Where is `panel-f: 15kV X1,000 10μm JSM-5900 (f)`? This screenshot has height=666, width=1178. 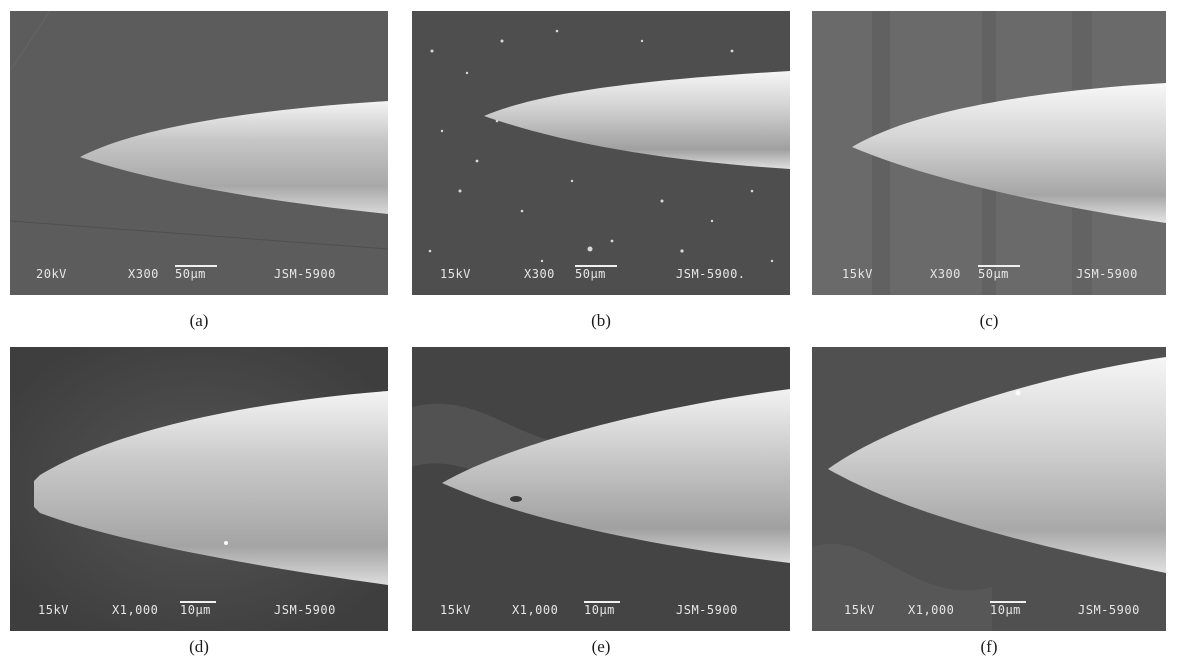
panel-f: 15kV X1,000 10μm JSM-5900 (f) is located at coordinates (989, 505).